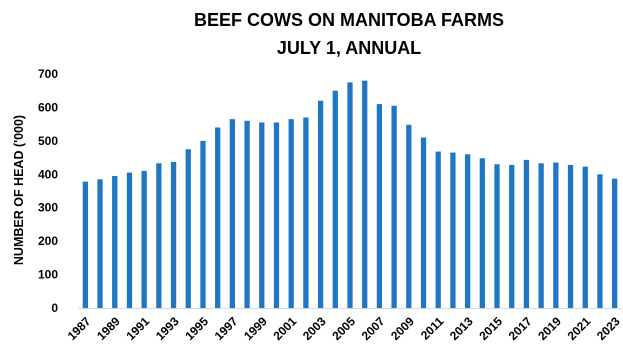  Describe the element at coordinates (320, 204) in the screenshot. I see `bar-2003` at that location.